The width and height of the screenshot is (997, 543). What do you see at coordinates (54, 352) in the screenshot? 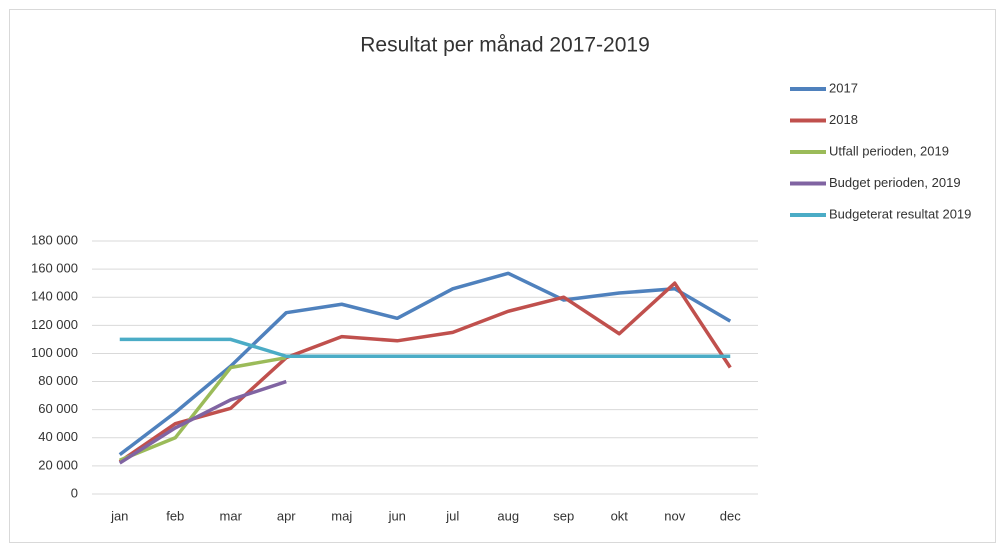
I see `y-tick-label: 100 000` at bounding box center [54, 352].